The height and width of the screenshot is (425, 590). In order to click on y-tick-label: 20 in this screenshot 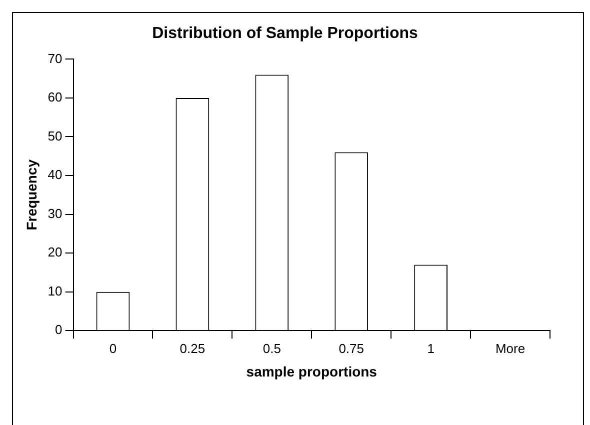, I will do `click(55, 252)`.